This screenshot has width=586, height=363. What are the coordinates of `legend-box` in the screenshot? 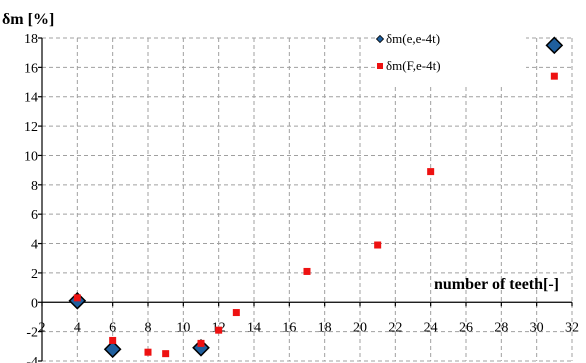 It's located at (451, 57).